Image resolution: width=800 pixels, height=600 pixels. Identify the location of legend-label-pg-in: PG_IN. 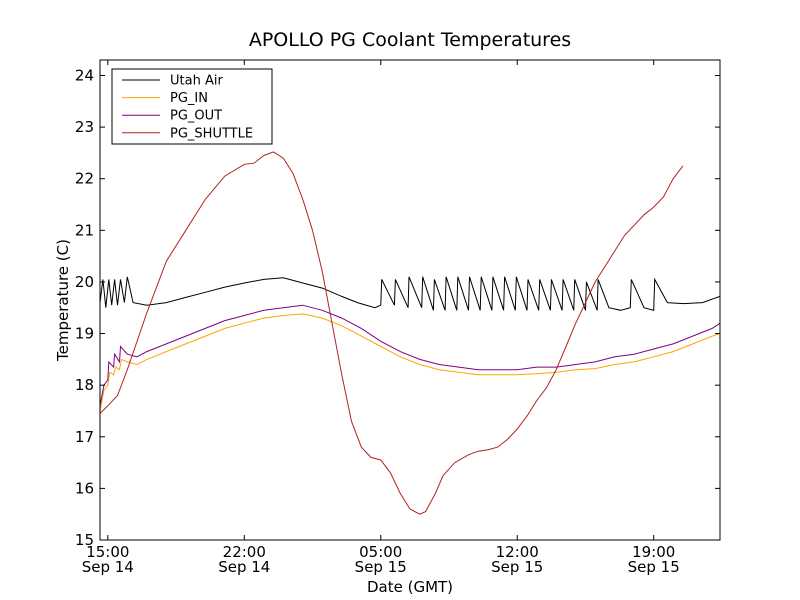
(189, 98).